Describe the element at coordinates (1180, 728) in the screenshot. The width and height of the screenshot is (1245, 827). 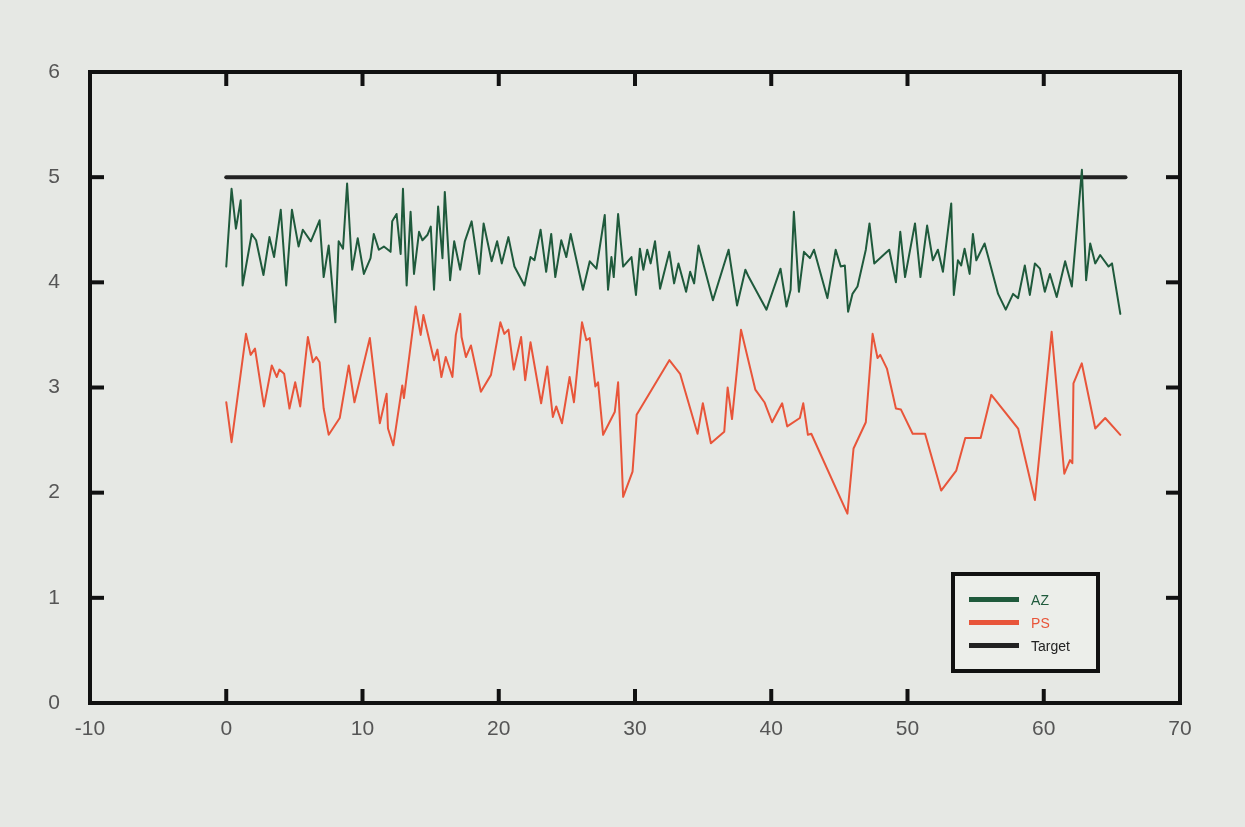
I see `x-tick-label: 70` at that location.